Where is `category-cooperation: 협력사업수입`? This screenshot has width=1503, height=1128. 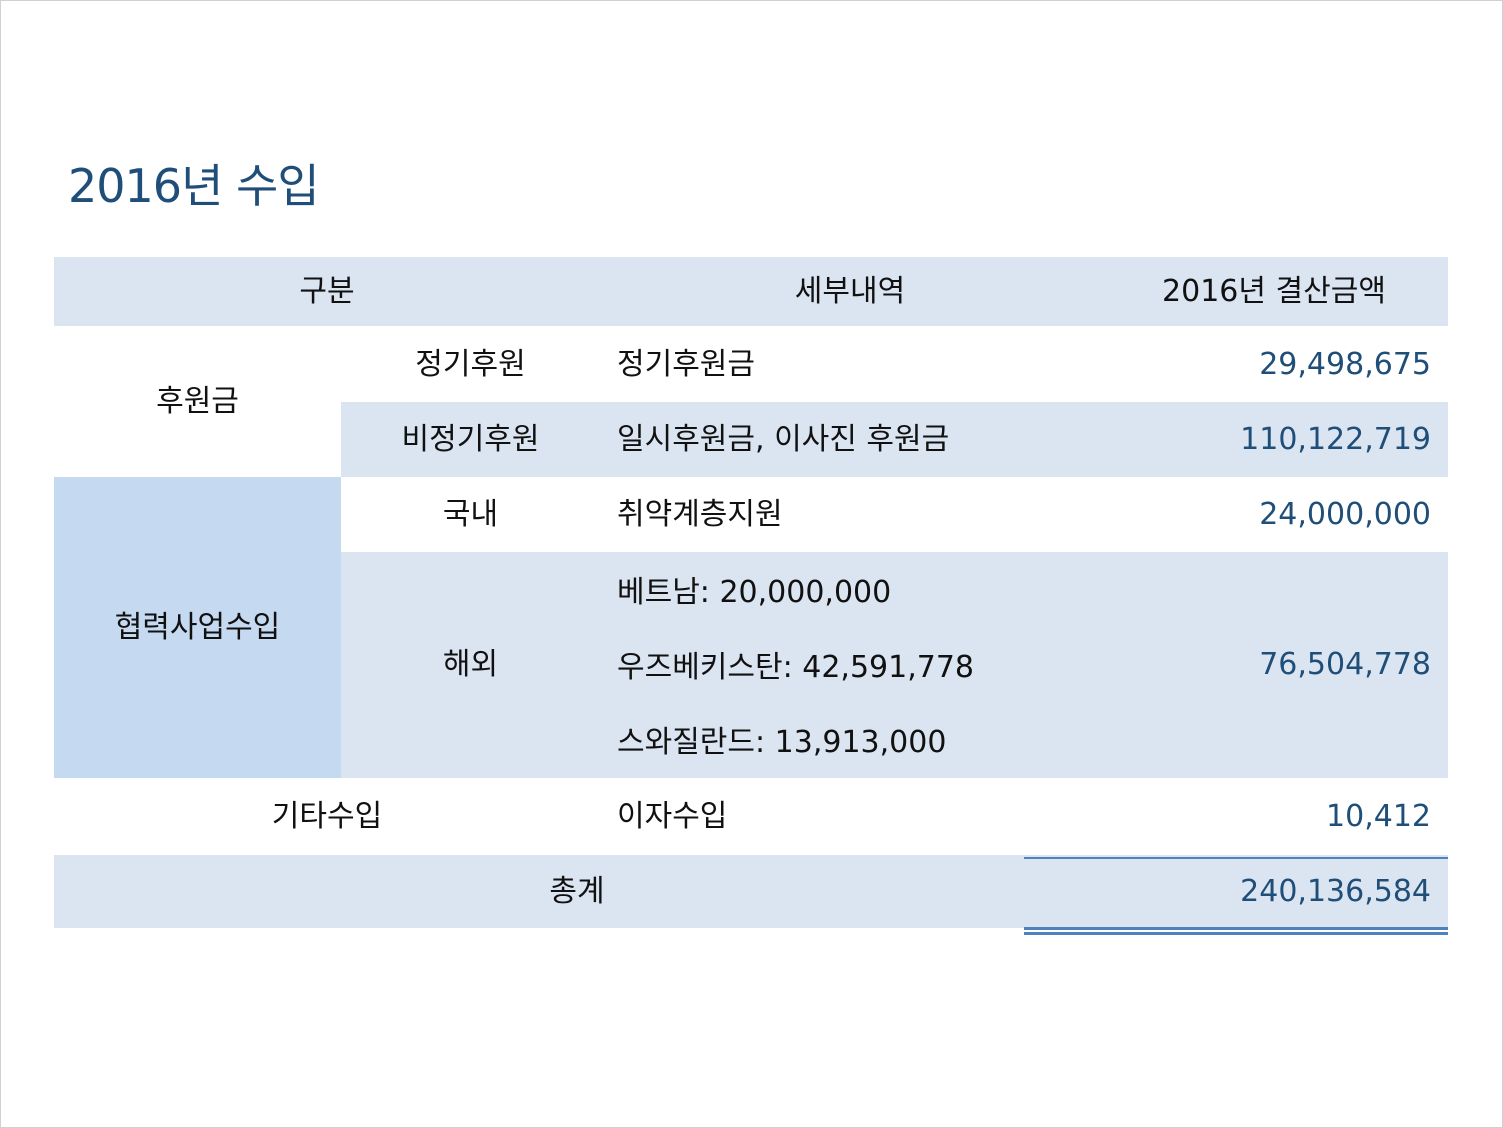
category-cooperation: 협력사업수입 is located at coordinates (197, 627).